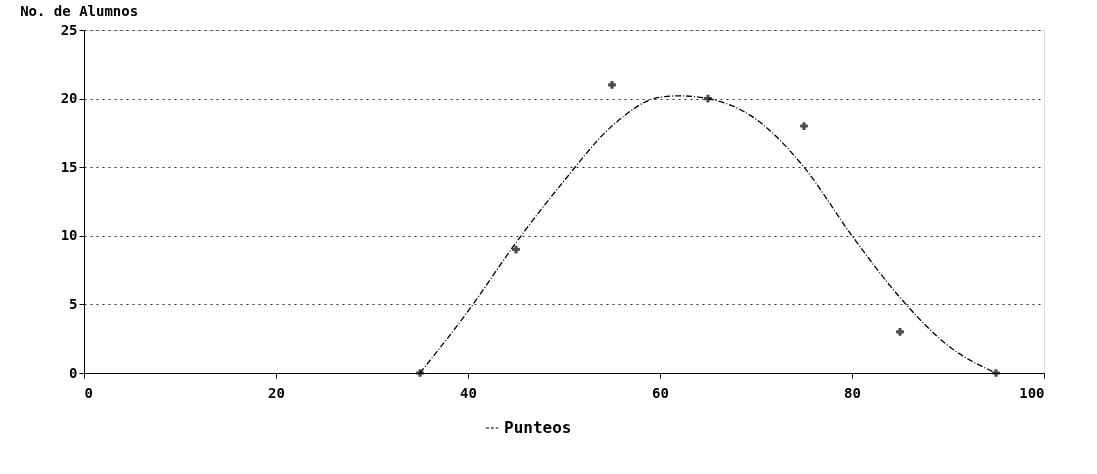 The height and width of the screenshot is (474, 1097). I want to click on y-tick-label: 0, so click(73, 372).